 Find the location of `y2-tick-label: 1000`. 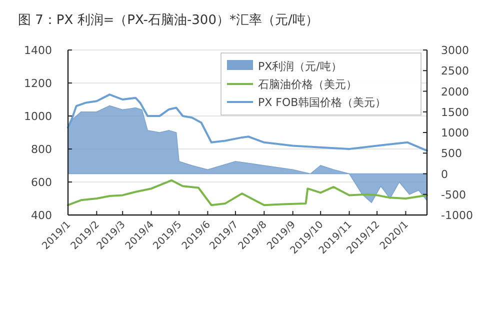

y2-tick-label: 1000 is located at coordinates (455, 133).